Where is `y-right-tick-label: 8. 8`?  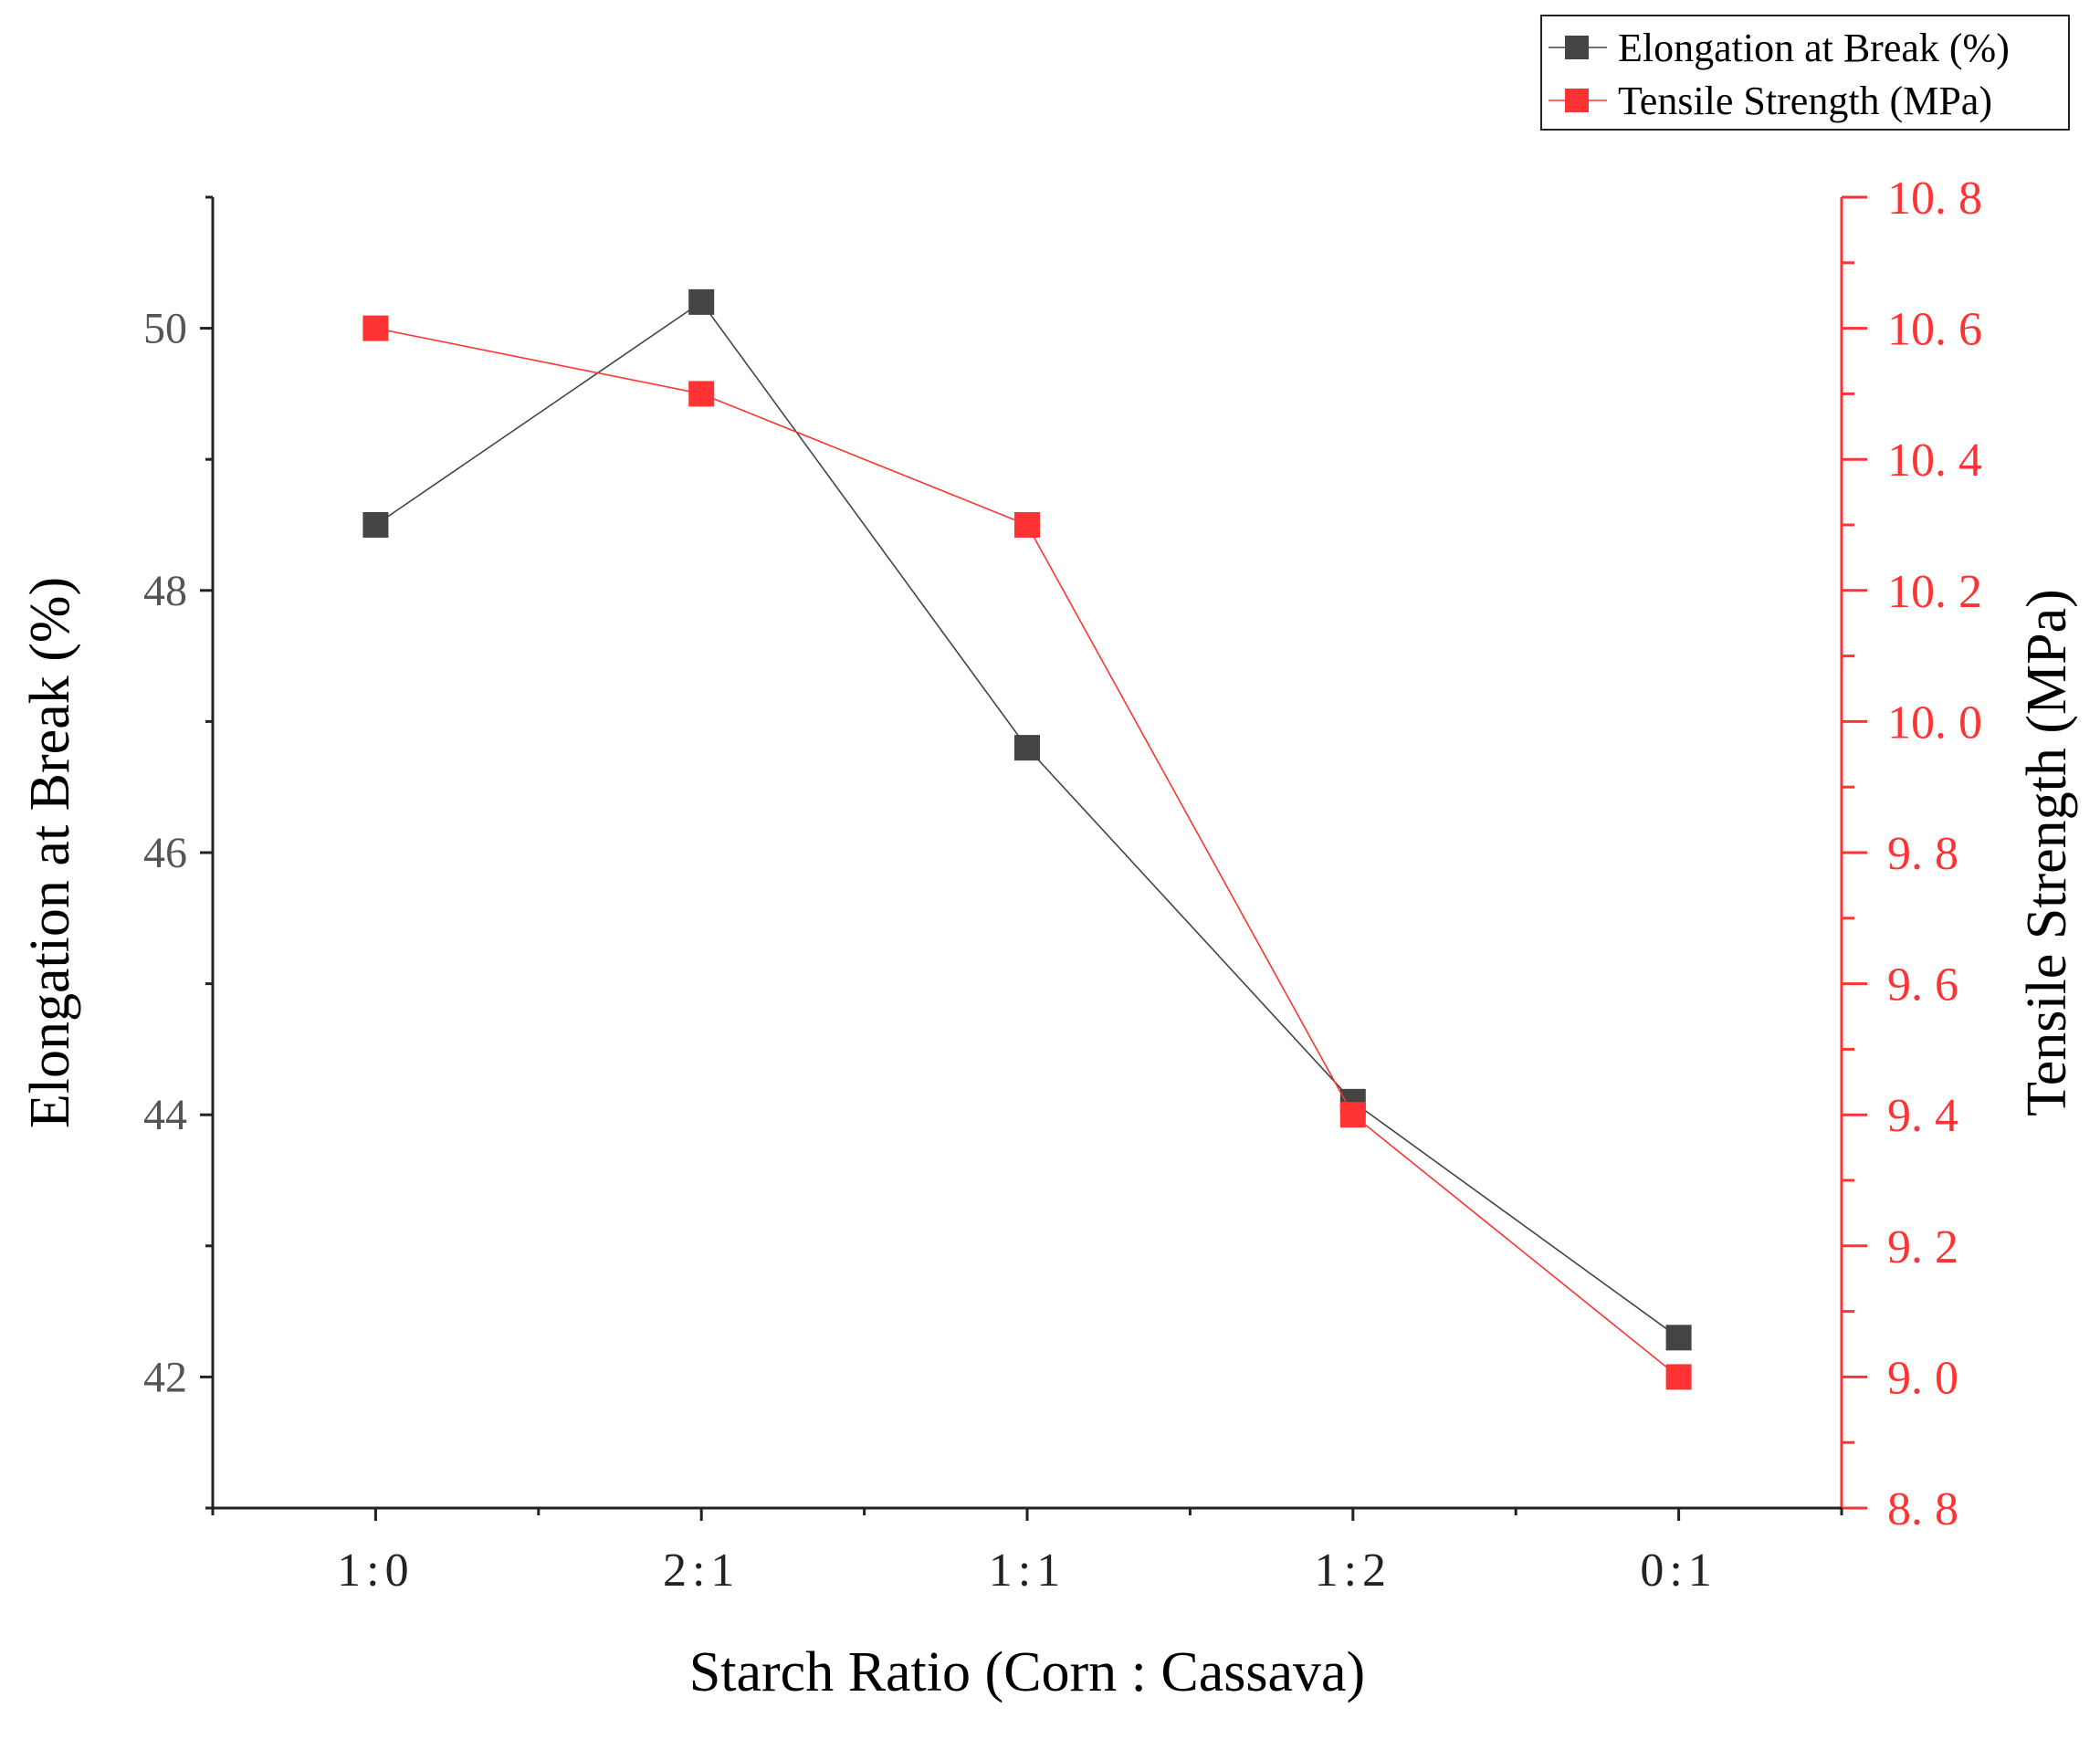 y-right-tick-label: 8. 8 is located at coordinates (1922, 1509).